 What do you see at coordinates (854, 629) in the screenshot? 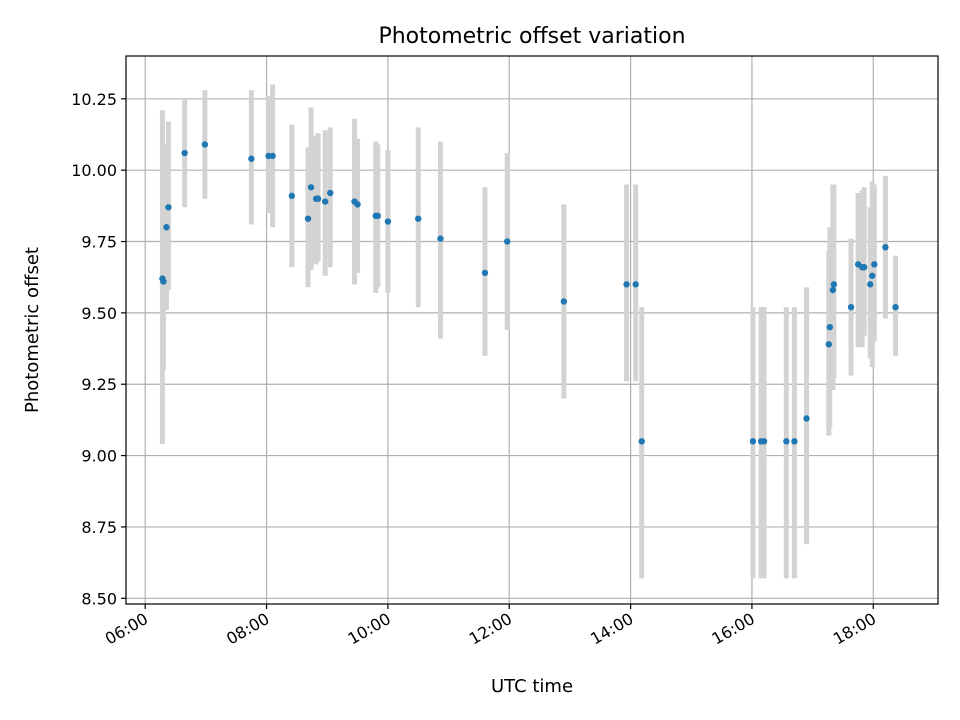
I see `x-tick-label: 18:00` at bounding box center [854, 629].